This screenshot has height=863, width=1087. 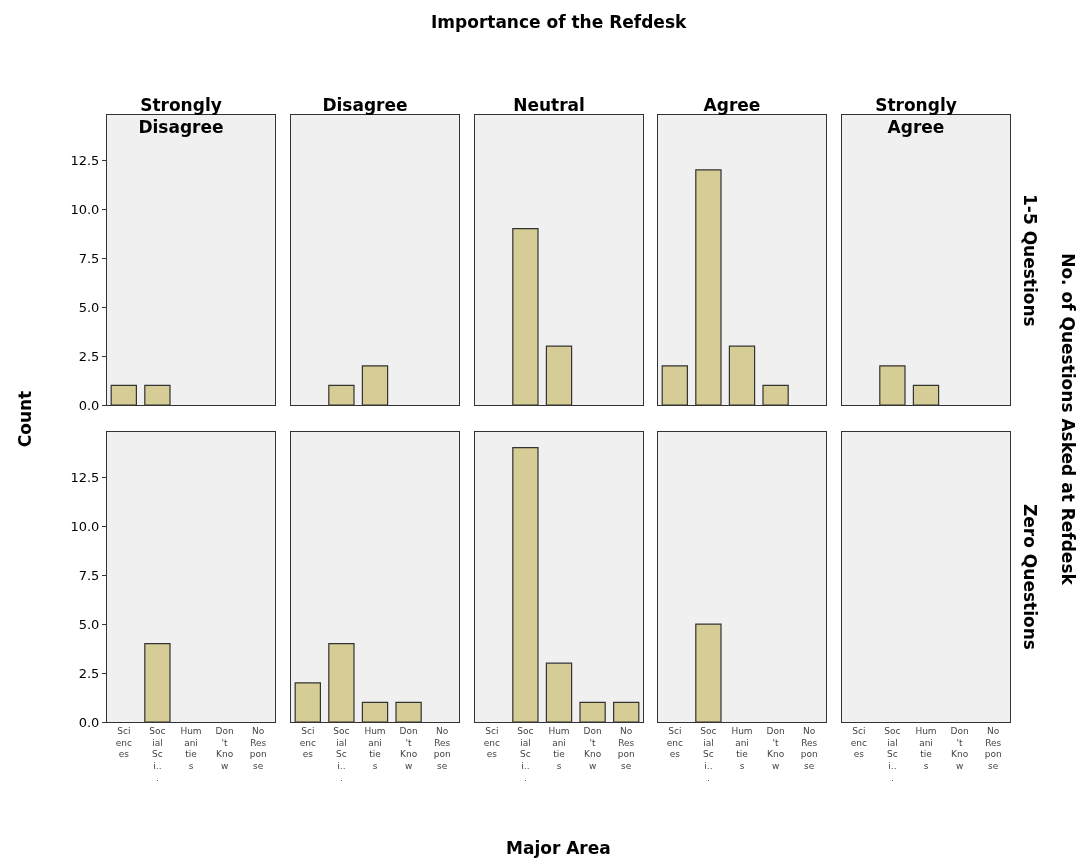 What do you see at coordinates (916, 116) in the screenshot?
I see `chart-title: Strongly Agree` at bounding box center [916, 116].